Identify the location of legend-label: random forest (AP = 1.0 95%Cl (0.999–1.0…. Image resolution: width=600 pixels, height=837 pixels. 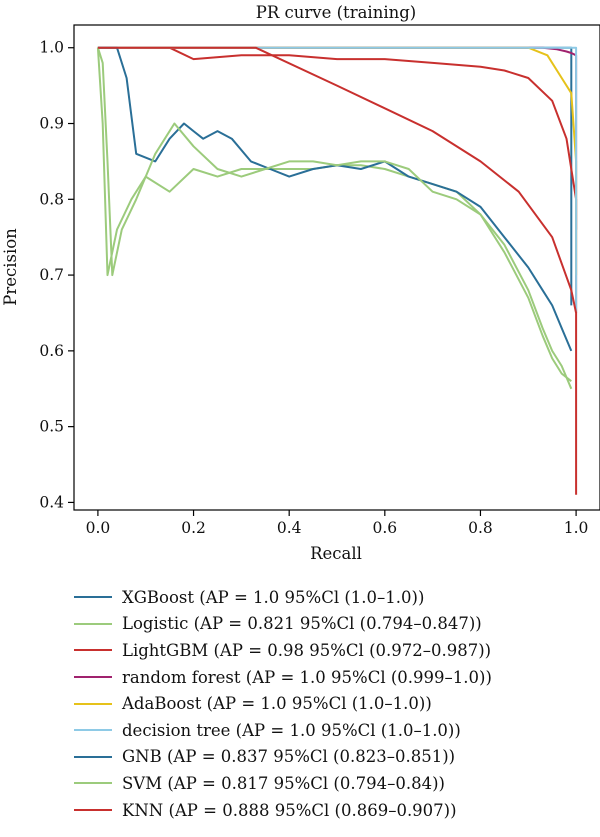
(307, 677).